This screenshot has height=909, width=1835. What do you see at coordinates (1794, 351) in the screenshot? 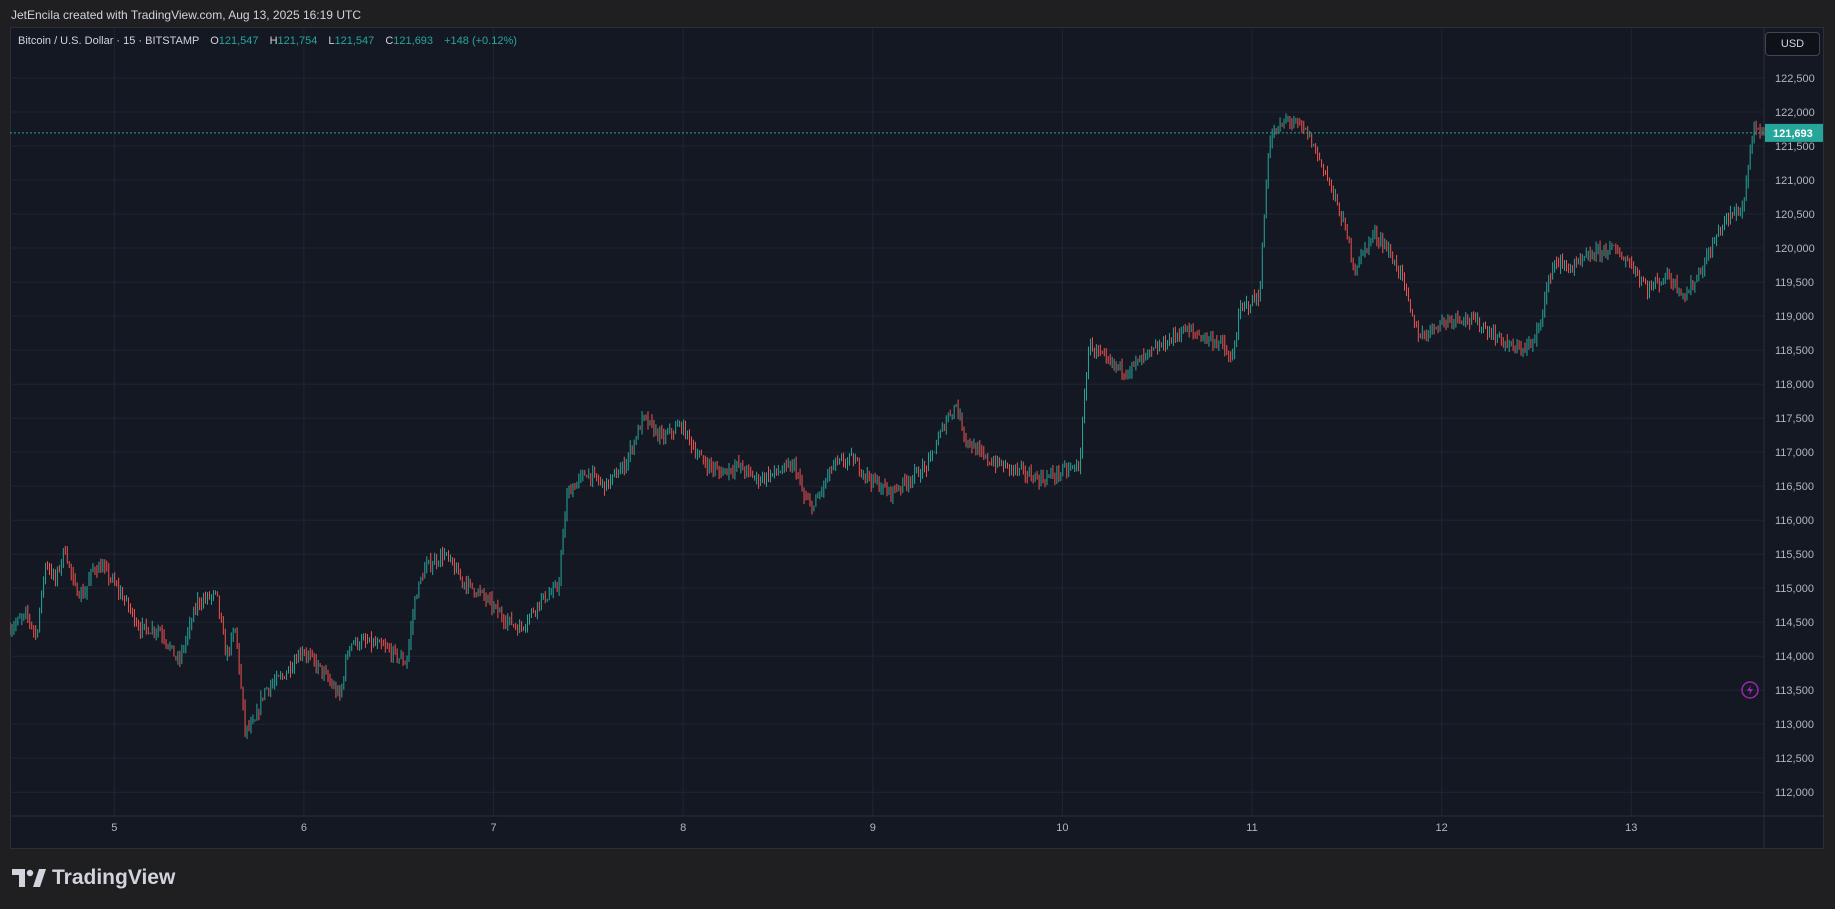
I see `price-tick-label: 118,500` at bounding box center [1794, 351].